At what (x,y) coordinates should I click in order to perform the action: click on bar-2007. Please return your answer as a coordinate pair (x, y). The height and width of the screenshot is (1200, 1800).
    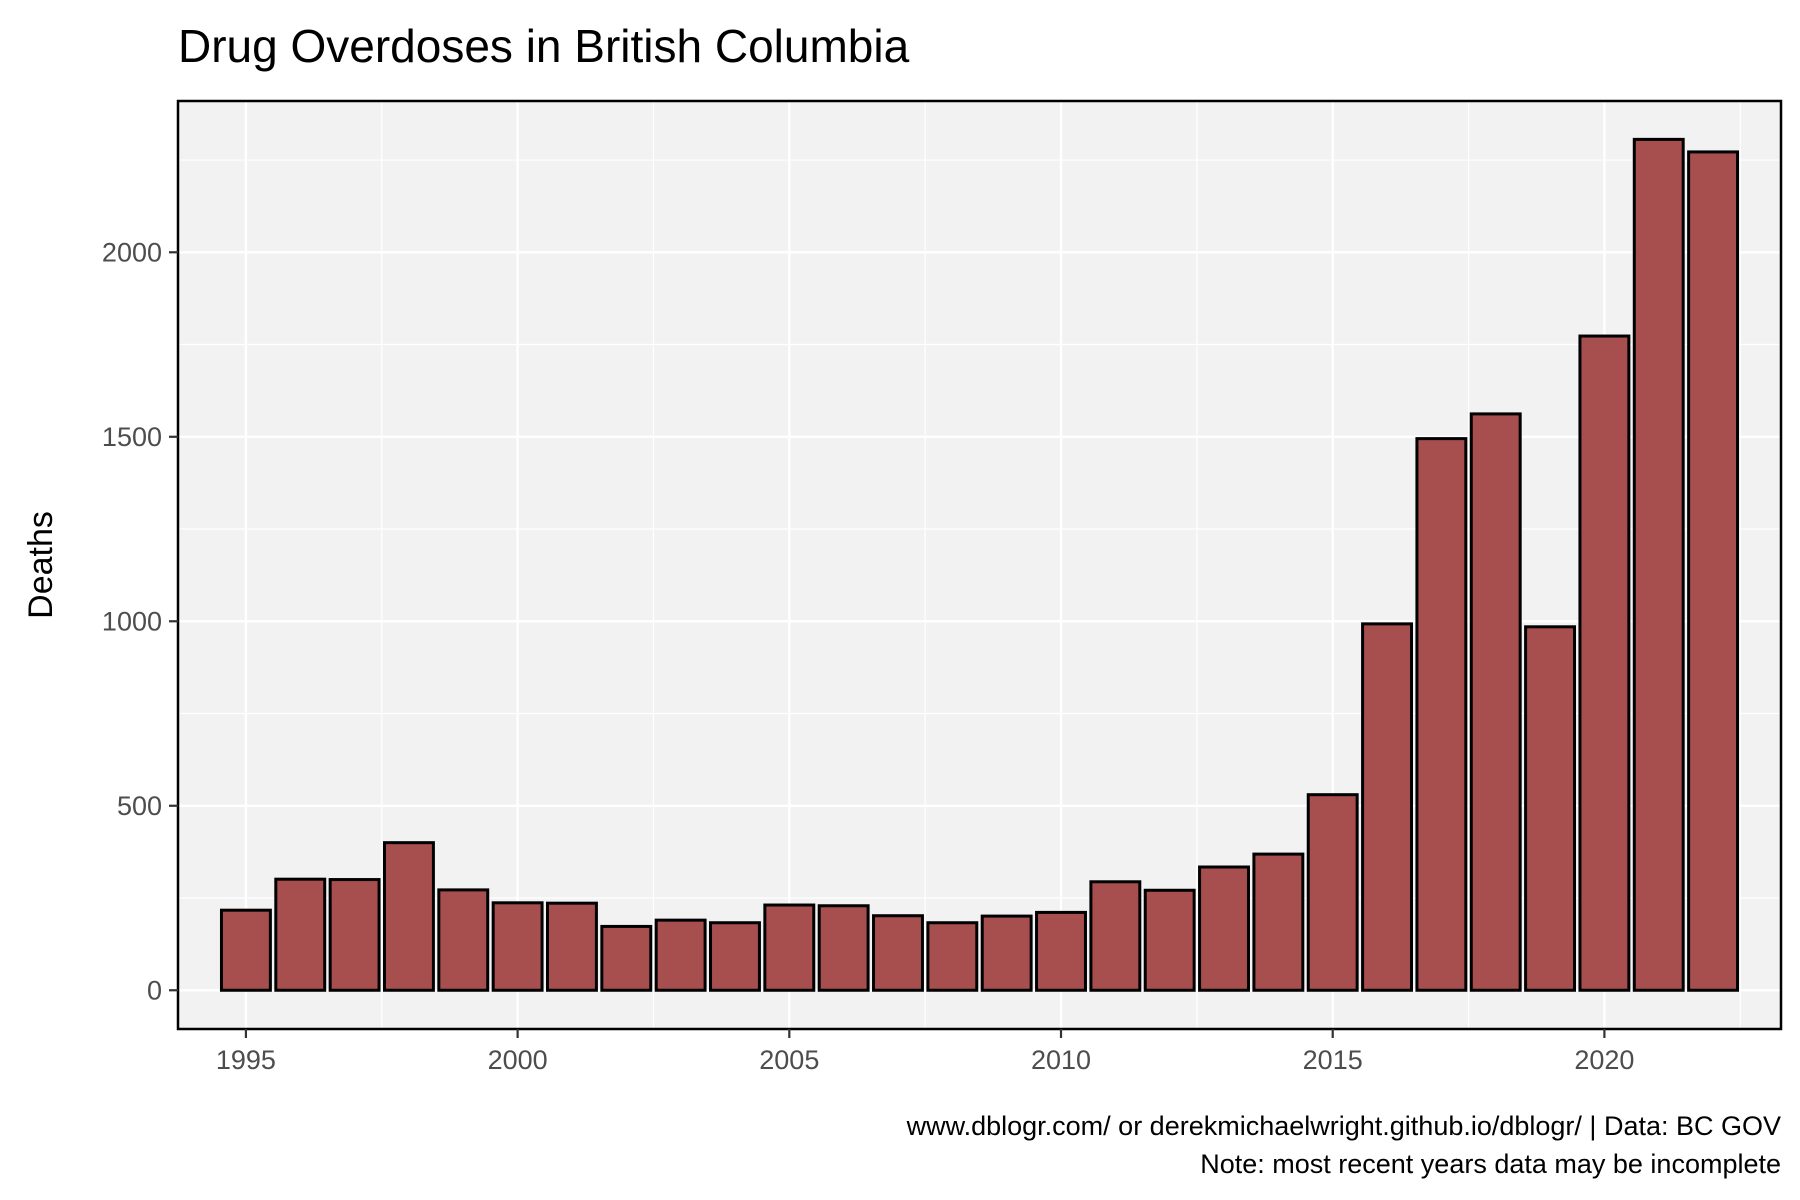
    Looking at the image, I should click on (898, 953).